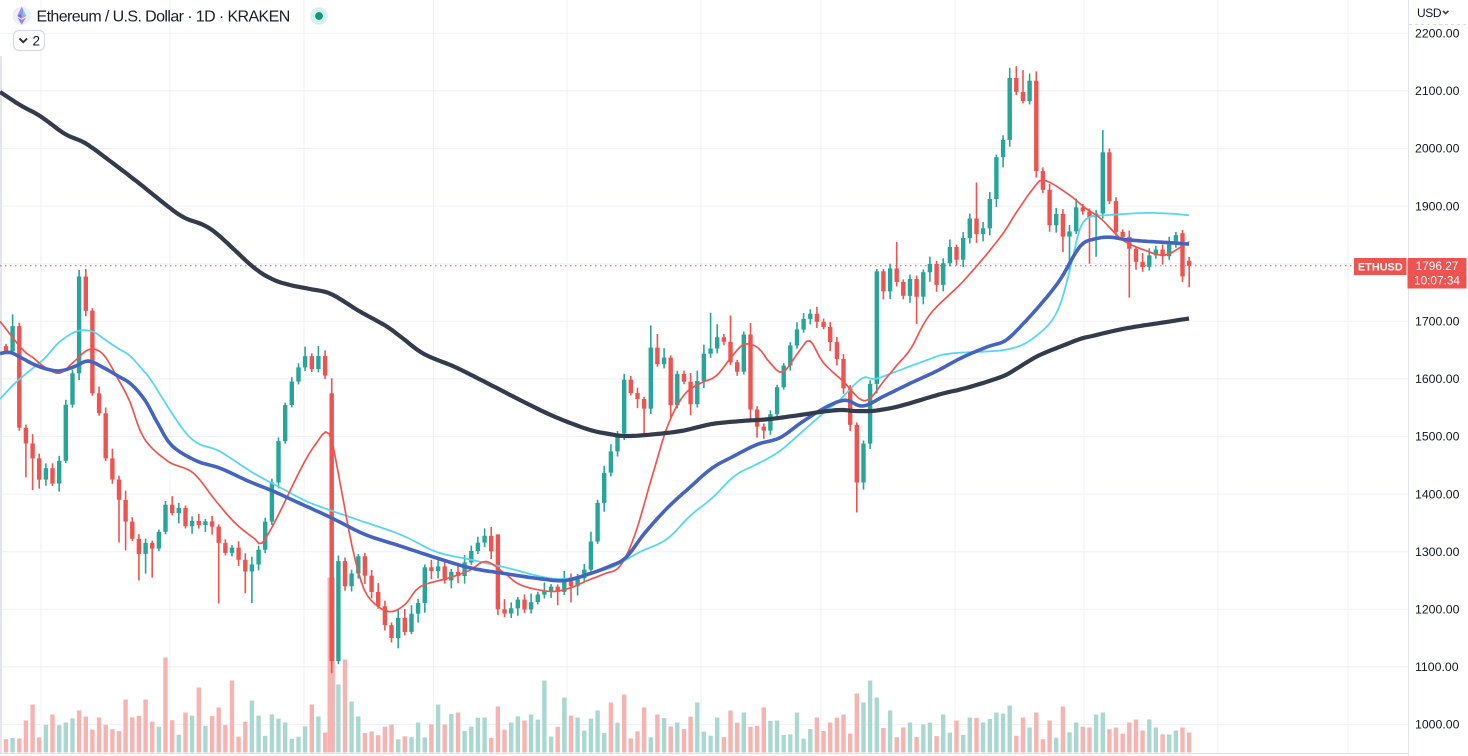 The width and height of the screenshot is (1468, 756). I want to click on svg-text: 1000.00, so click(1437, 725).